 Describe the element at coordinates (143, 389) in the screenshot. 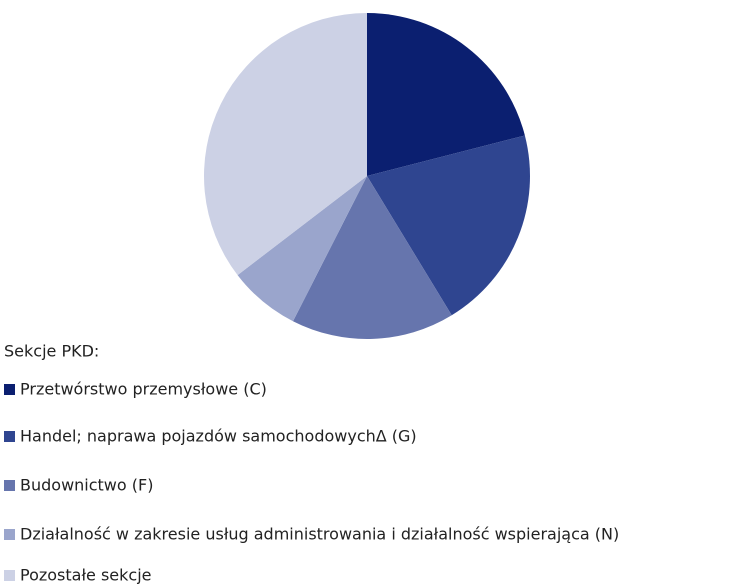

I see `legend-label: Przetwórstwo przemysłowe (C)` at that location.